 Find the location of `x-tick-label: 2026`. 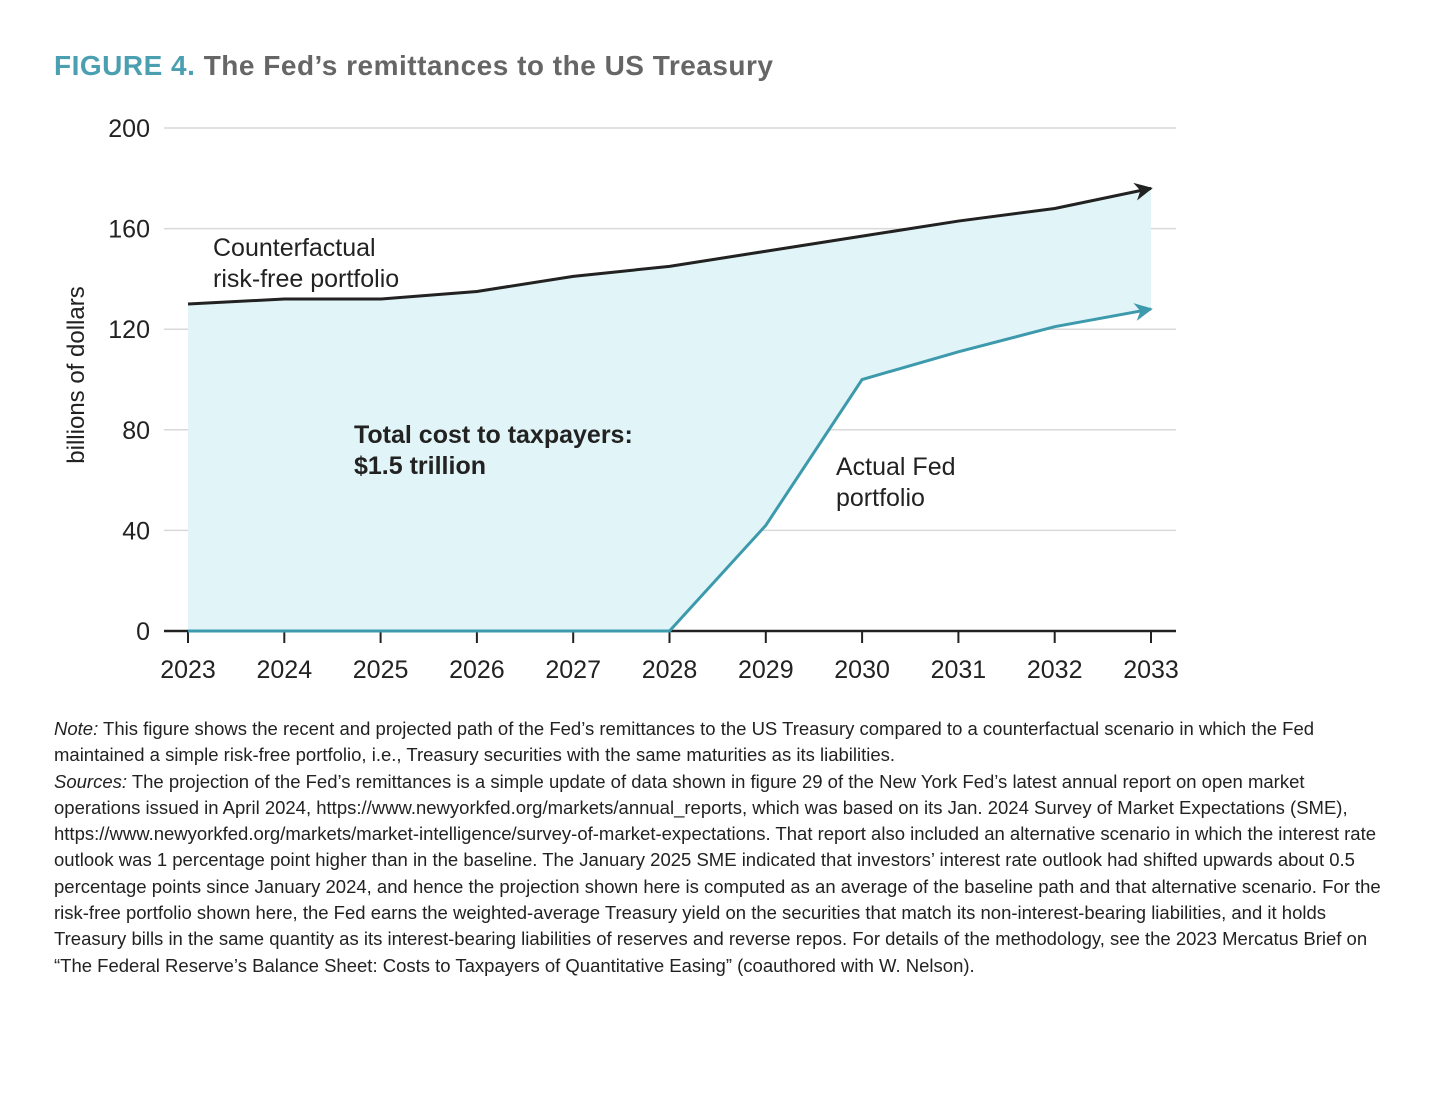

x-tick-label: 2026 is located at coordinates (477, 670).